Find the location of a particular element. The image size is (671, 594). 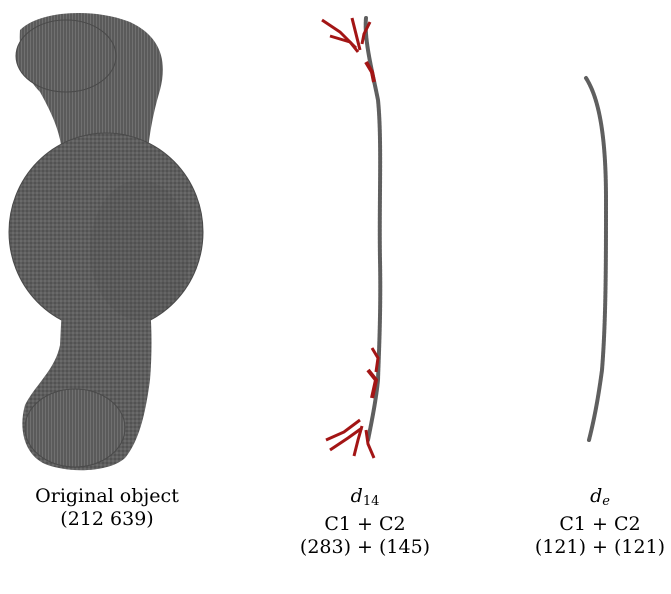

caption-original-object: Original object (212 639) is located at coordinates (107, 508).